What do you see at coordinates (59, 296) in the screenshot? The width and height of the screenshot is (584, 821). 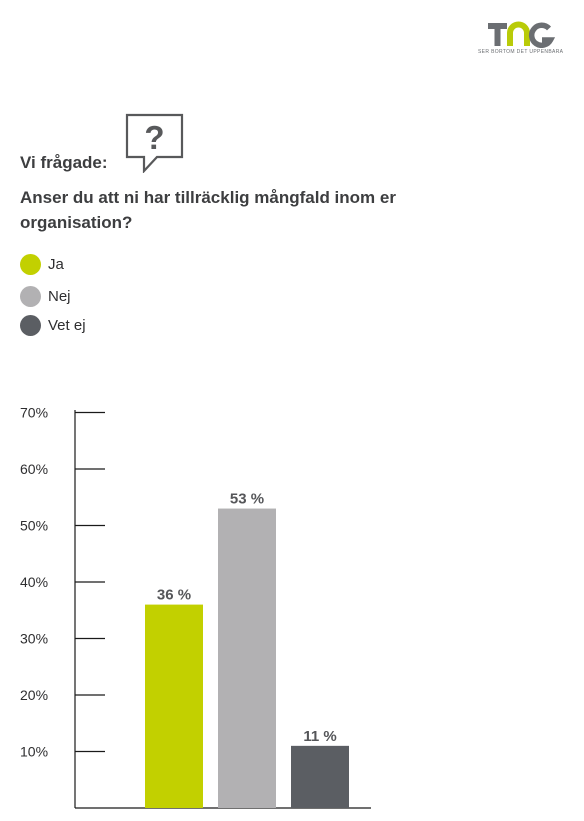 I see `legend-label-nej: Nej` at bounding box center [59, 296].